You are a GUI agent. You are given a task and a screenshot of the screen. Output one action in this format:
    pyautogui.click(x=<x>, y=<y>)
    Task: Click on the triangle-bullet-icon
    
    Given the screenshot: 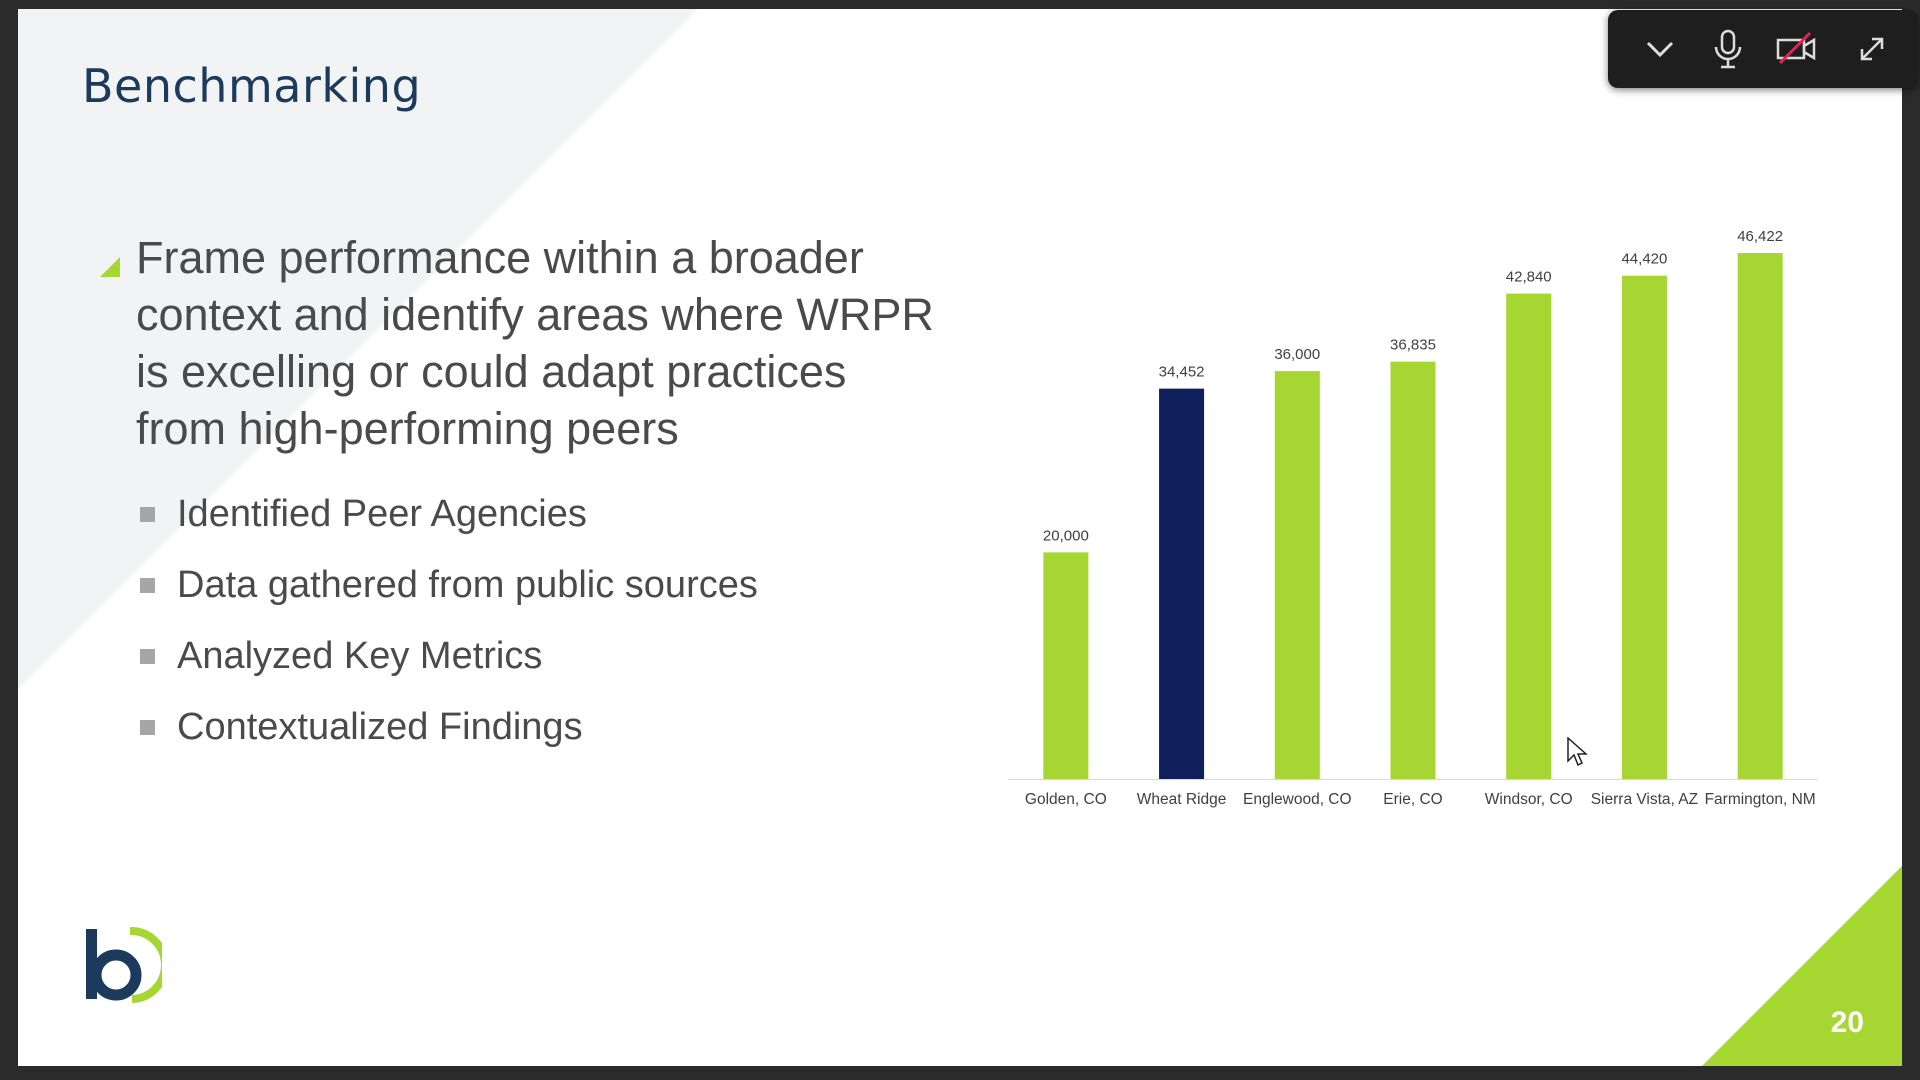 What is the action you would take?
    pyautogui.click(x=110, y=267)
    